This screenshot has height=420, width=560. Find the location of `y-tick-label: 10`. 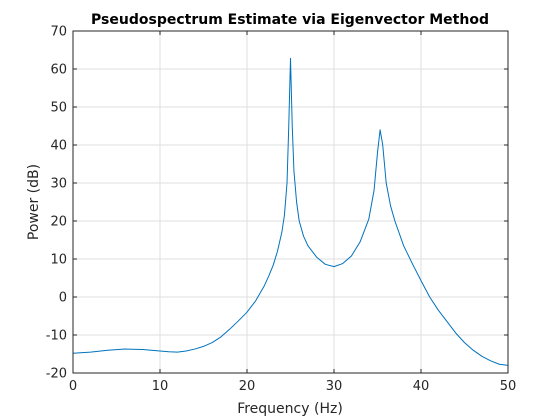

y-tick-label: 10 is located at coordinates (58, 260).